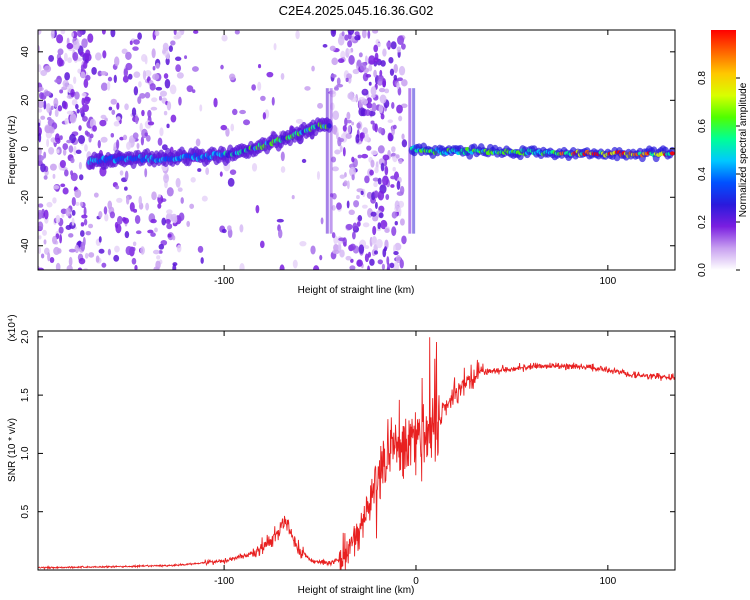 This screenshot has height=600, width=750. Describe the element at coordinates (12, 327) in the screenshot. I see `snr-y-multiplier: (x10⁴)` at that location.